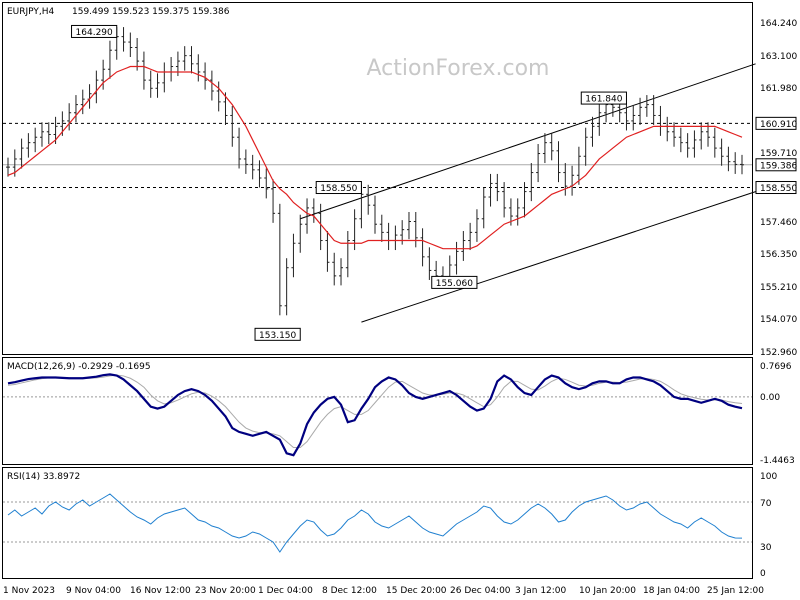 The width and height of the screenshot is (800, 600). I want to click on annotation-label: 155.060, so click(454, 284).